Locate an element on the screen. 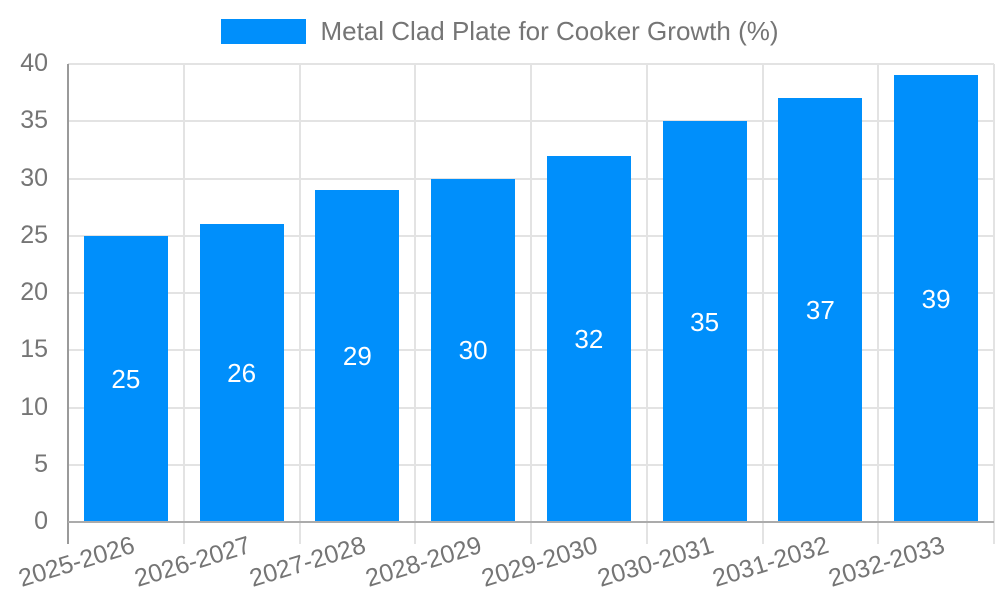 The height and width of the screenshot is (600, 1000). y-axis-tick-label: 15 is located at coordinates (34, 349).